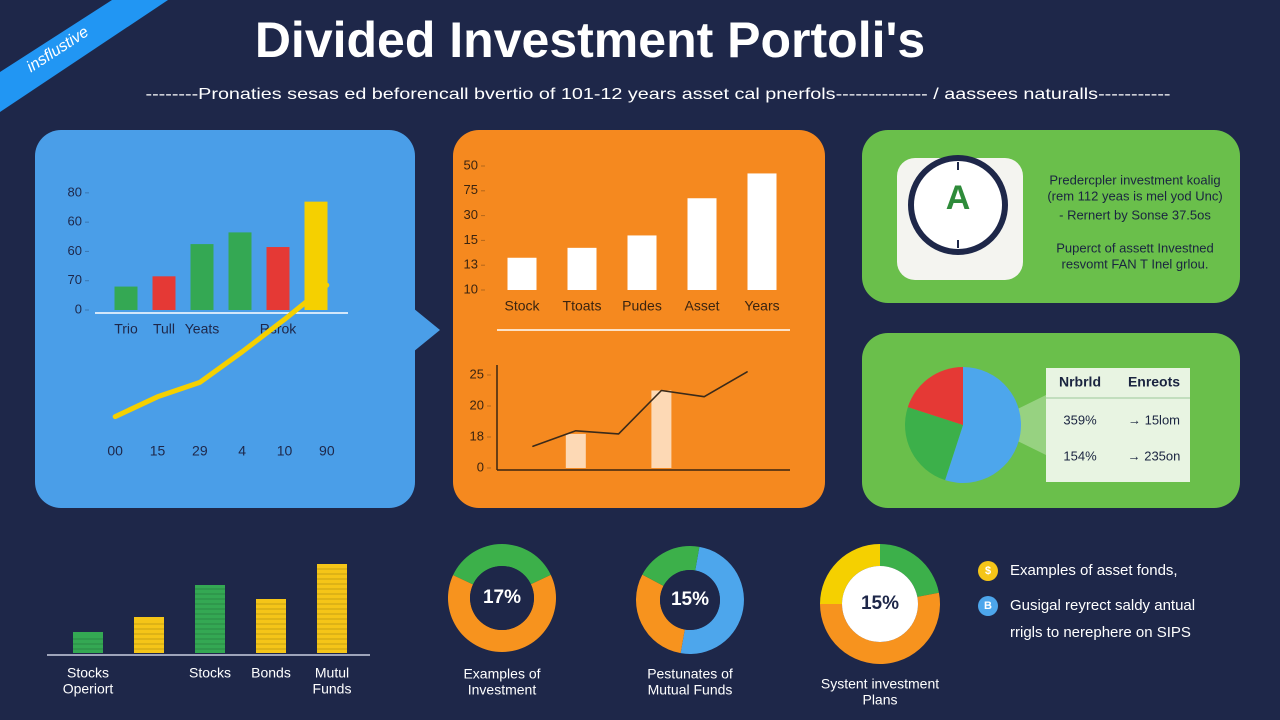  Describe the element at coordinates (471, 264) in the screenshot. I see `y-tick-label: 13` at that location.